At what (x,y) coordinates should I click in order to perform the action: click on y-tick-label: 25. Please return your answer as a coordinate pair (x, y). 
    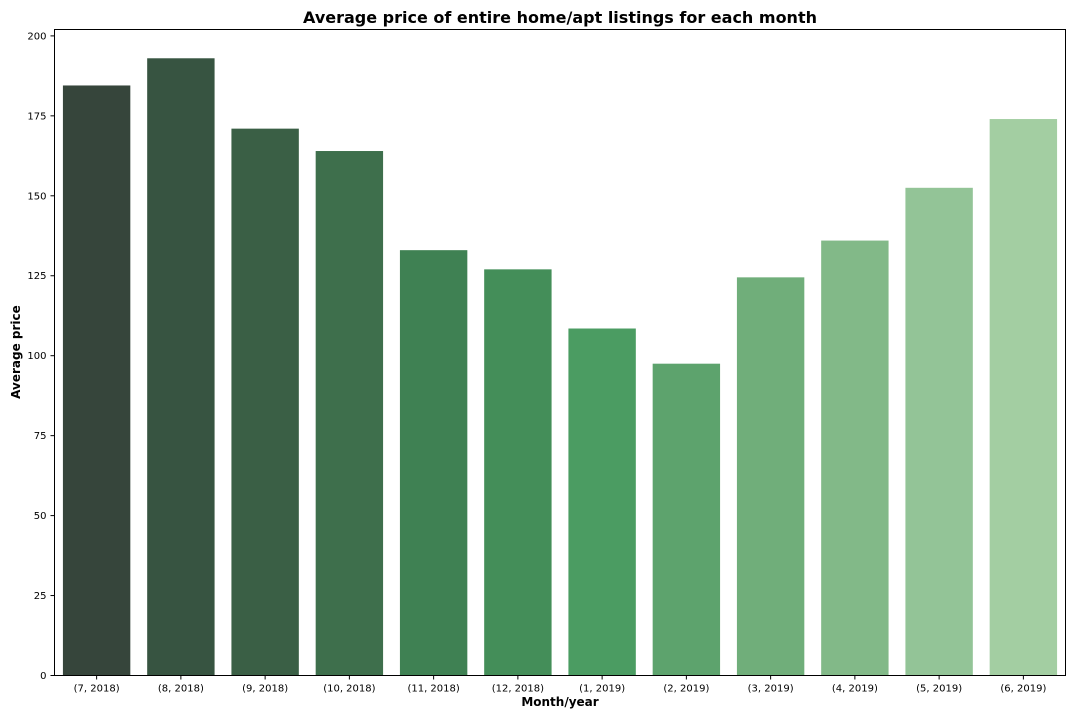
    Looking at the image, I should click on (40, 596).